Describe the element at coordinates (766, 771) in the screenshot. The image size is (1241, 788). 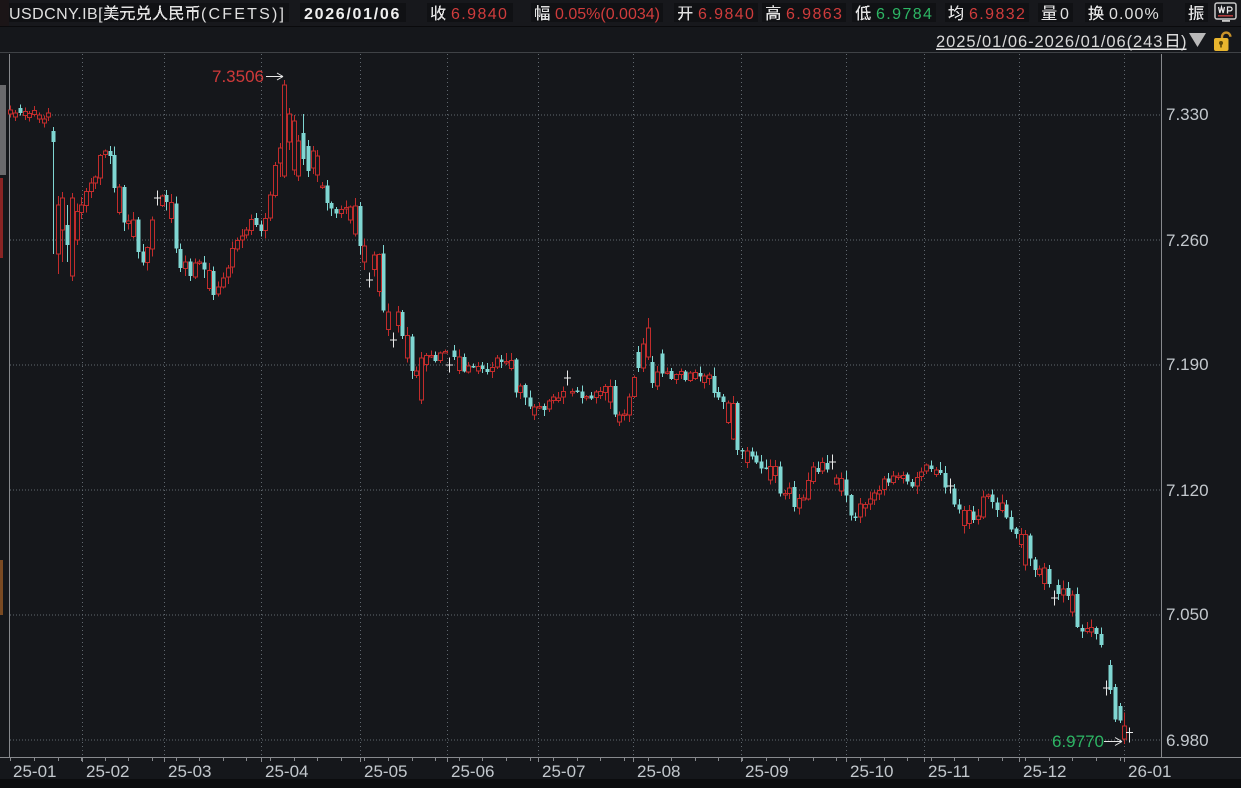
I see `svg-text: 25-09` at that location.